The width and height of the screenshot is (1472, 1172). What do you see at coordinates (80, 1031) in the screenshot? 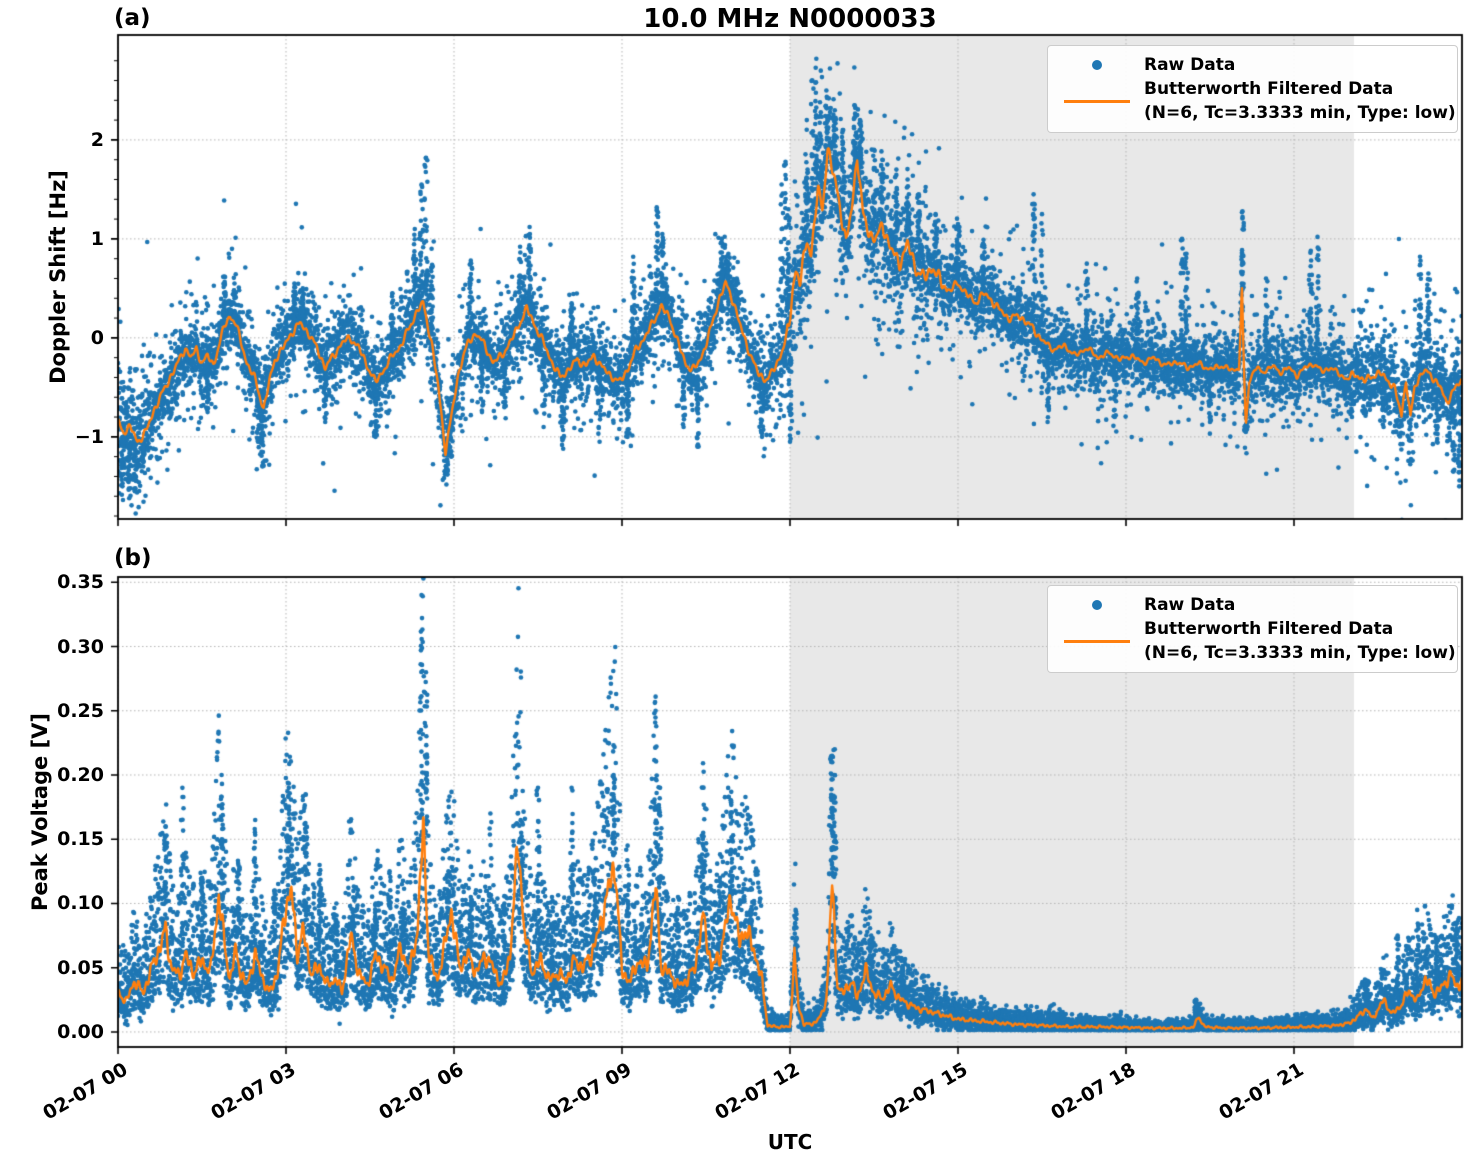
I see `y-tick-label: 0.00` at bounding box center [80, 1031].